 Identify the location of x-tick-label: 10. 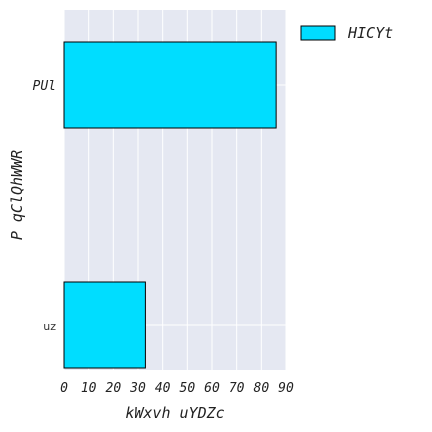
(89, 388).